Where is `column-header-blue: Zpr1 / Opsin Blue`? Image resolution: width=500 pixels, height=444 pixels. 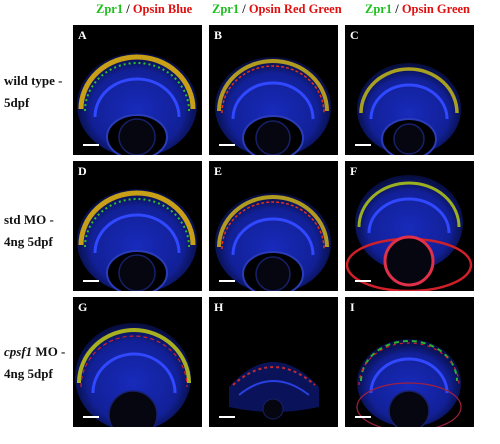
column-header-blue: Zpr1 / Opsin Blue is located at coordinates (144, 9).